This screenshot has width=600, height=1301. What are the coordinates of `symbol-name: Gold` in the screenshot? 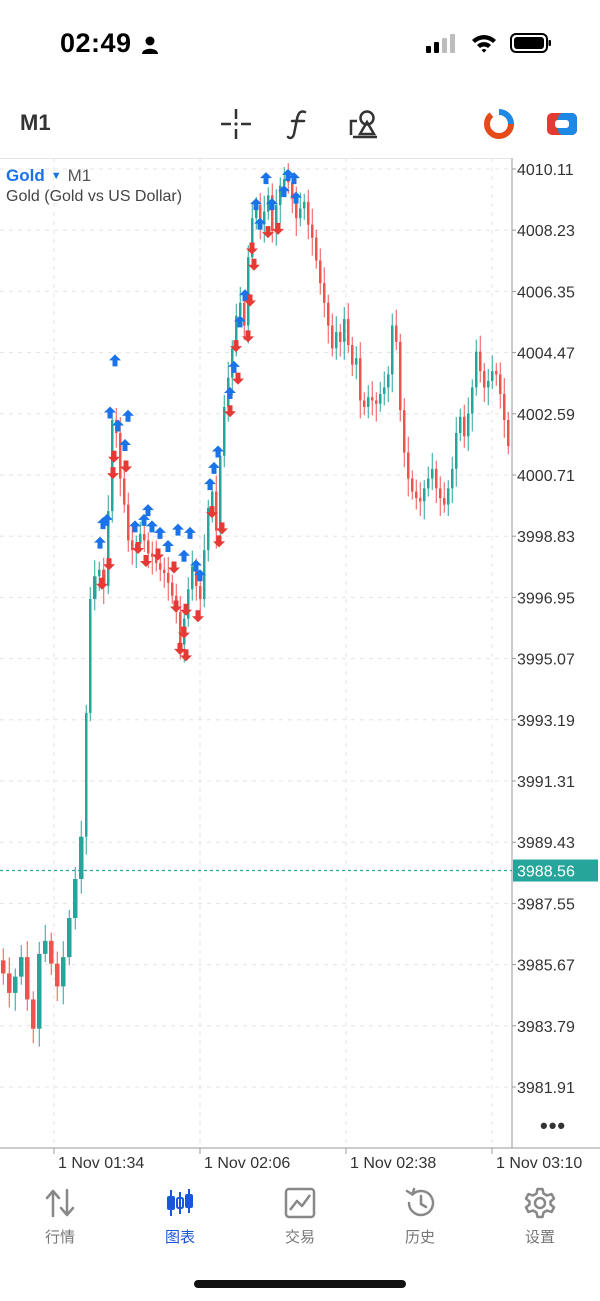 It's located at (25, 175).